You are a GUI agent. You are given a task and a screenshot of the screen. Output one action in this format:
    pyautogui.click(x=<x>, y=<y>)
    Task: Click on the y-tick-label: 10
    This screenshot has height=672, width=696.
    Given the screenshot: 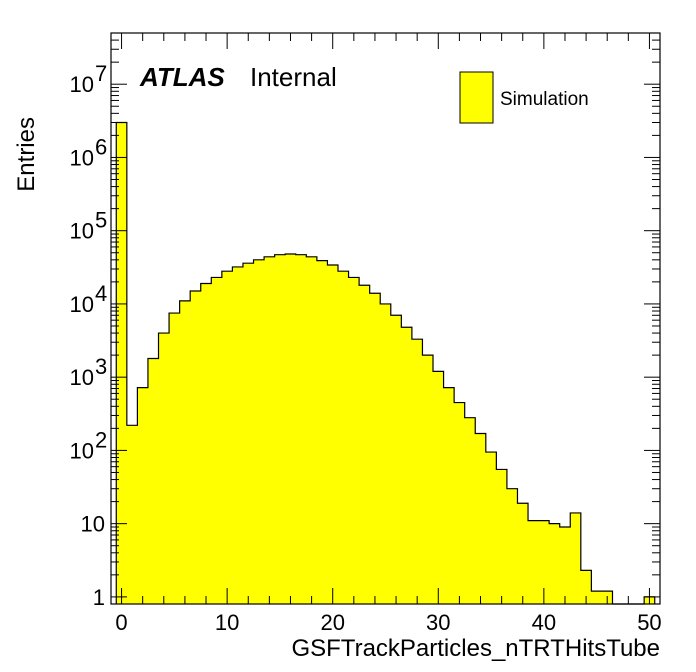 What is the action you would take?
    pyautogui.click(x=93, y=524)
    